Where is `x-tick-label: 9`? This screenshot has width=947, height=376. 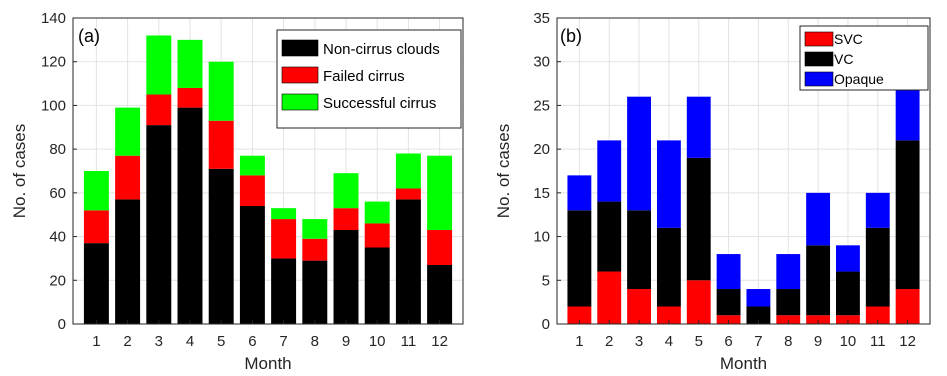 x-tick-label: 9 is located at coordinates (346, 341).